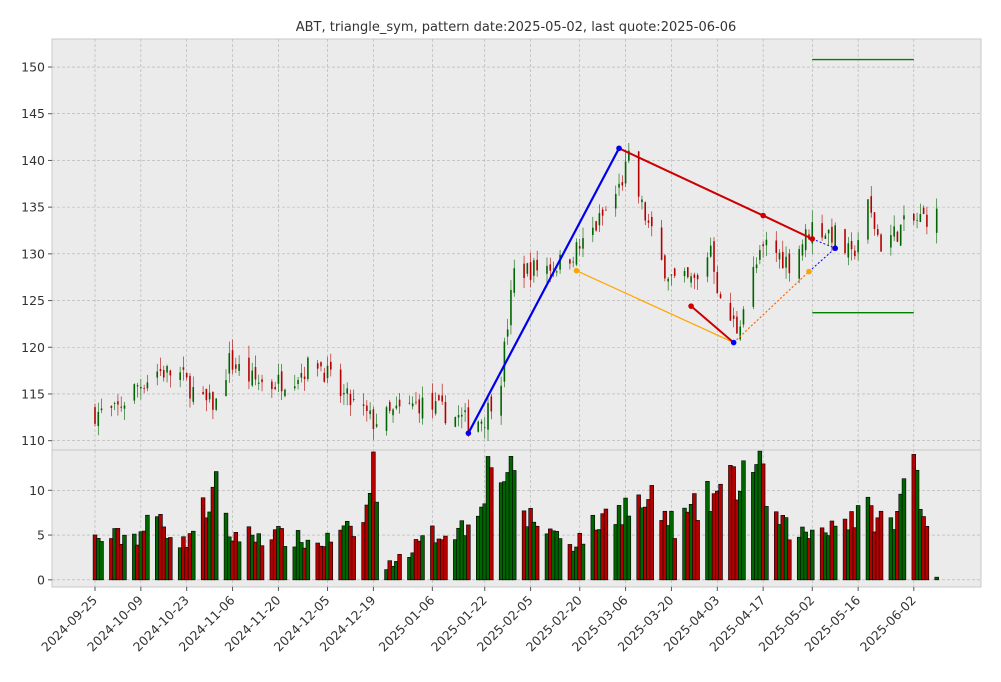 The height and width of the screenshot is (682, 1001). Describe the element at coordinates (771, 307) in the screenshot. I see `lower-support-line-extension` at that location.